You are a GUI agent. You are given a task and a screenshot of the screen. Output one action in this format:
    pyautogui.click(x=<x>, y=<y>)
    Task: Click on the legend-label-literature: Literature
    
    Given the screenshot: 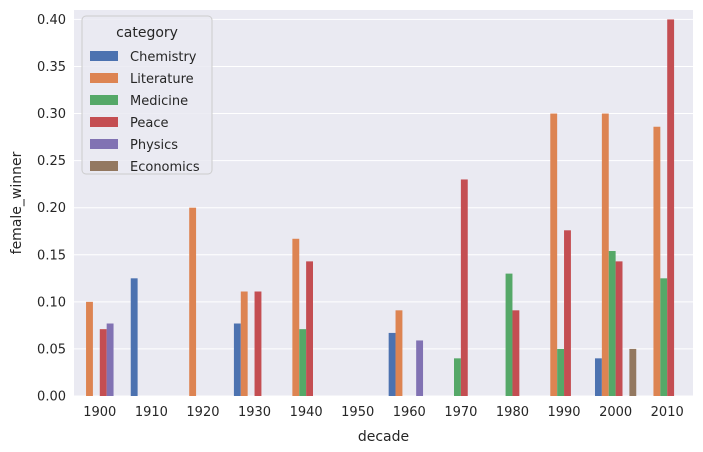 What is the action you would take?
    pyautogui.click(x=162, y=79)
    